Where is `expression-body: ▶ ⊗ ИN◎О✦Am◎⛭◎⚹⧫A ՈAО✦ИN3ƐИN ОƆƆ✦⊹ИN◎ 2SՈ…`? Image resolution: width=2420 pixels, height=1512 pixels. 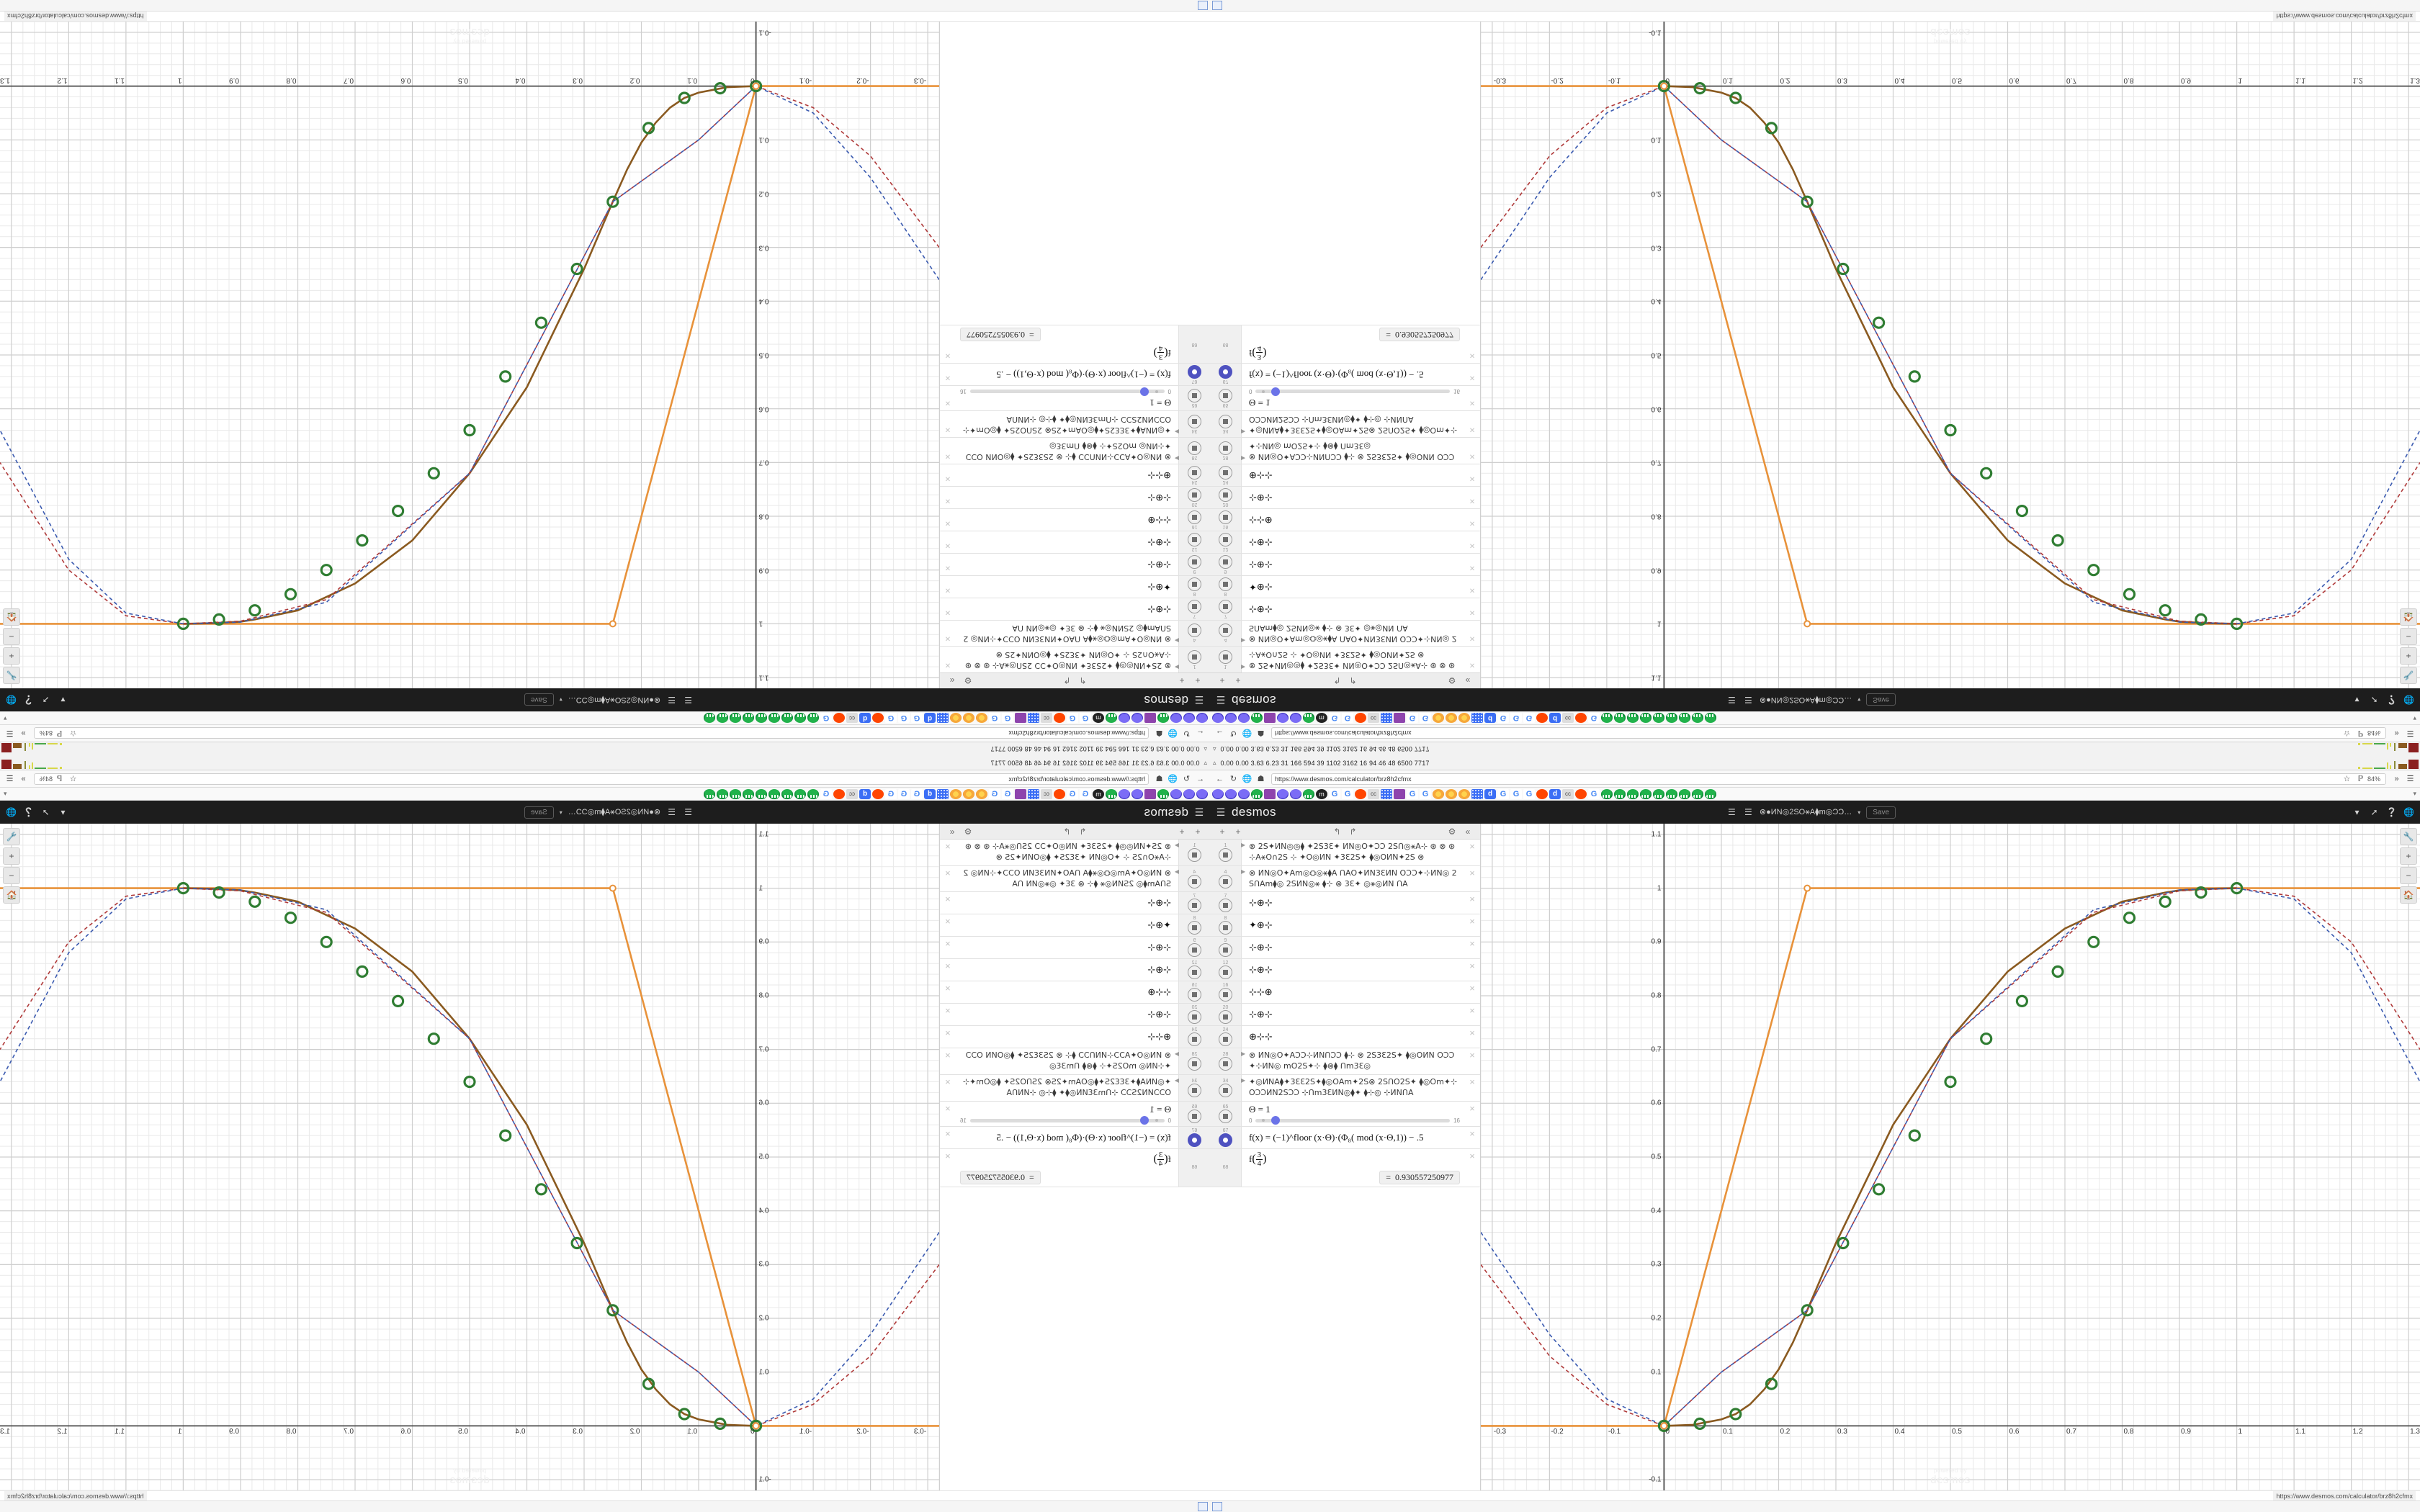
expression-body: ▶ ⊗ ИN◎О✦Am◎⛭◎⚹⧫A ՈAО✦ИN3ƐИN ОƆƆ✦⊹ИN◎ 2SՈ… is located at coordinates (1352, 879).